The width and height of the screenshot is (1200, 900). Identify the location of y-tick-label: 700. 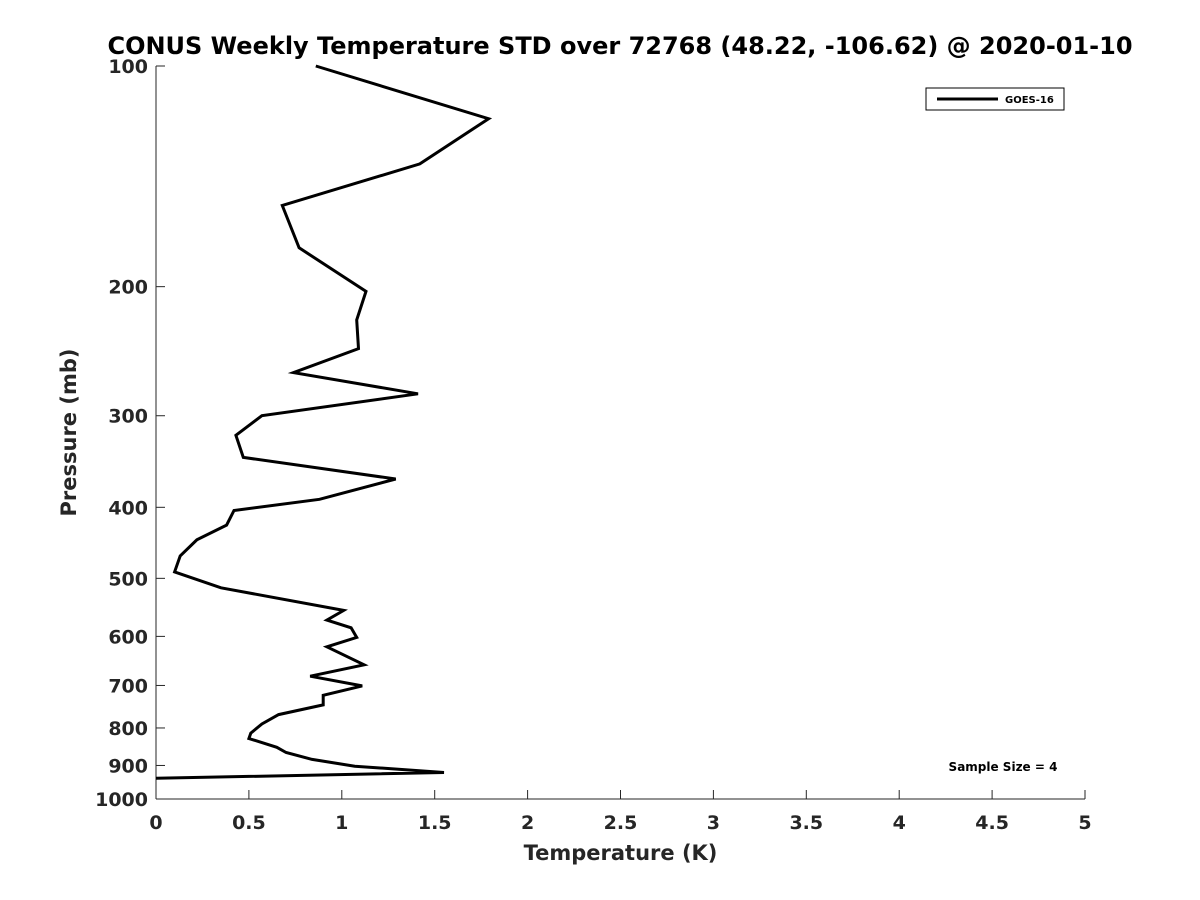
(128, 686).